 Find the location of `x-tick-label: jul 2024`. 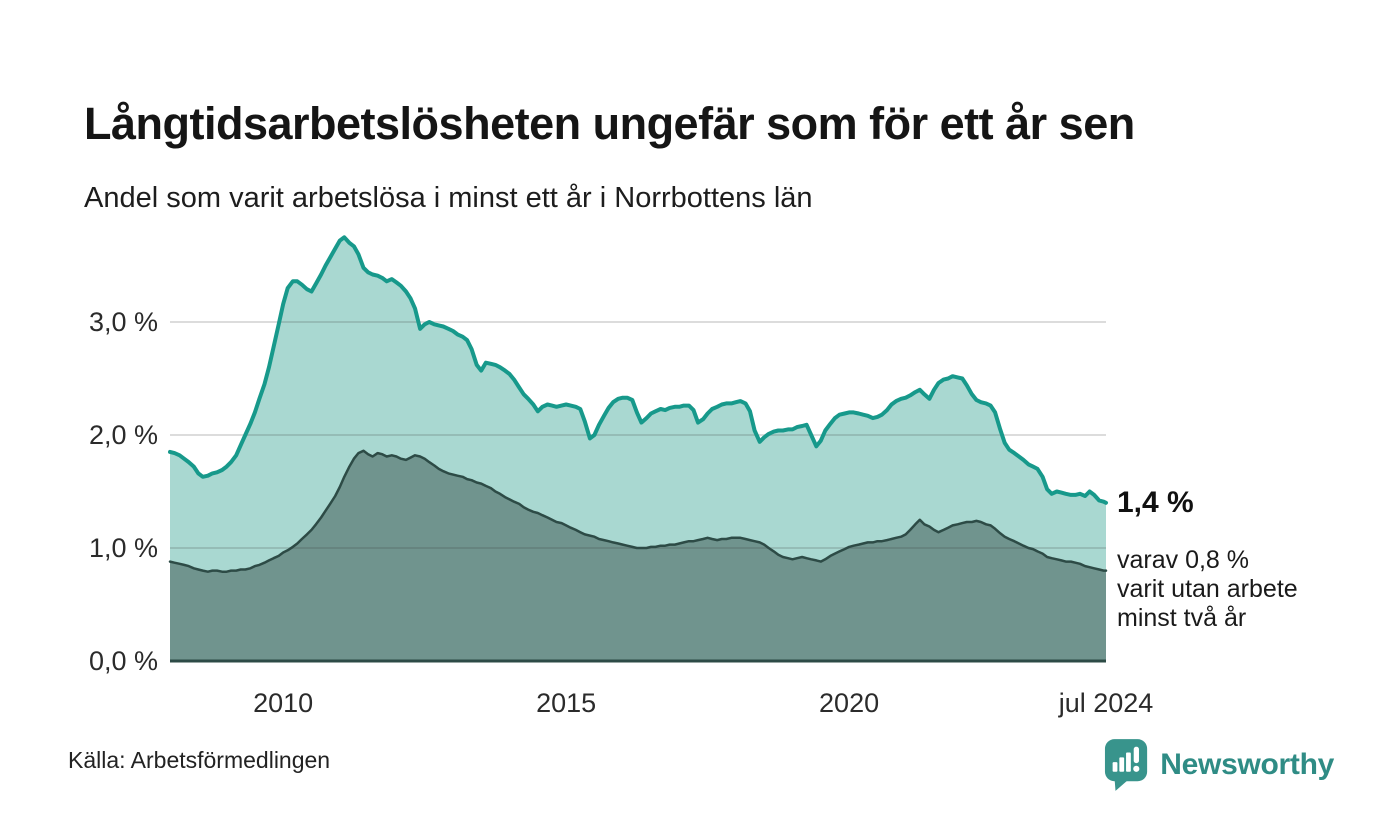

x-tick-label: jul 2024 is located at coordinates (1106, 703).